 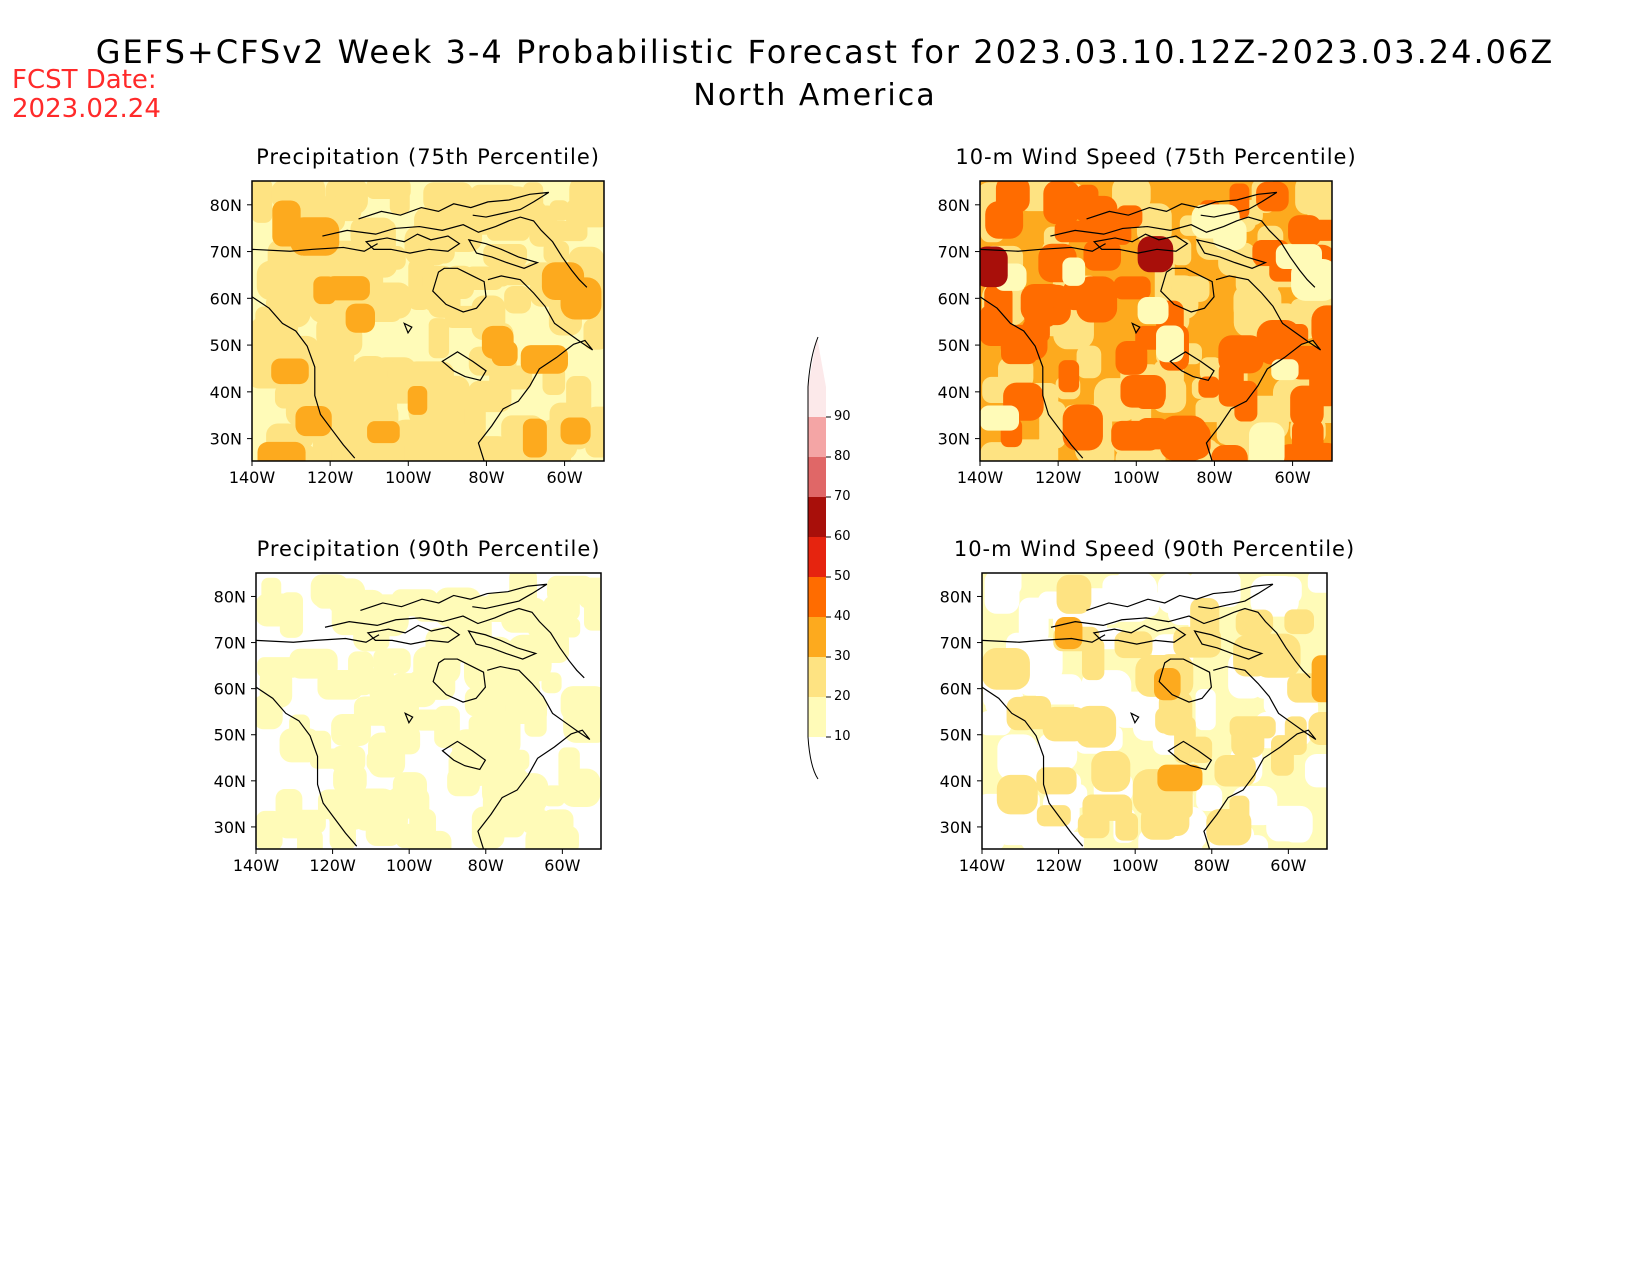 What do you see at coordinates (842, 496) in the screenshot?
I see `colorbar-tick-label: 70` at bounding box center [842, 496].